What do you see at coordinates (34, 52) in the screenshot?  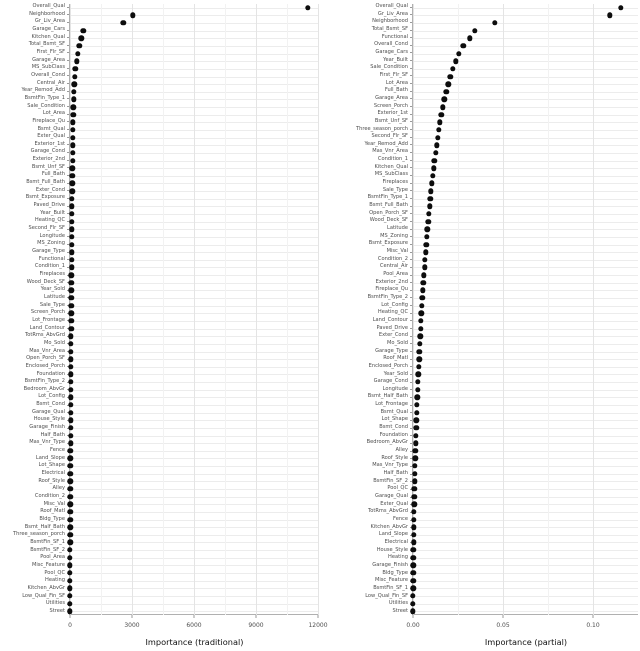 I see `y-axis-tick-traditional: First_Flr_SF` at bounding box center [34, 52].